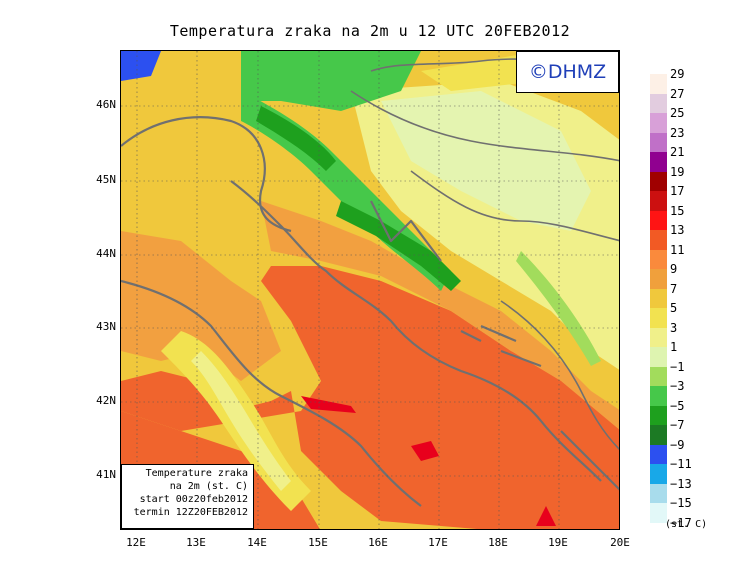 The width and height of the screenshot is (740, 582). What do you see at coordinates (589, 460) in the screenshot?
I see `coast-south` at bounding box center [589, 460].